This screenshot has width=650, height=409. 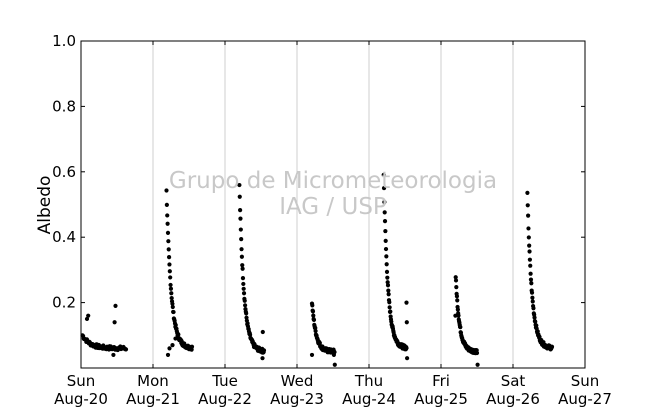 What do you see at coordinates (153, 381) in the screenshot?
I see `x-tick-label-day: Mon` at bounding box center [153, 381].